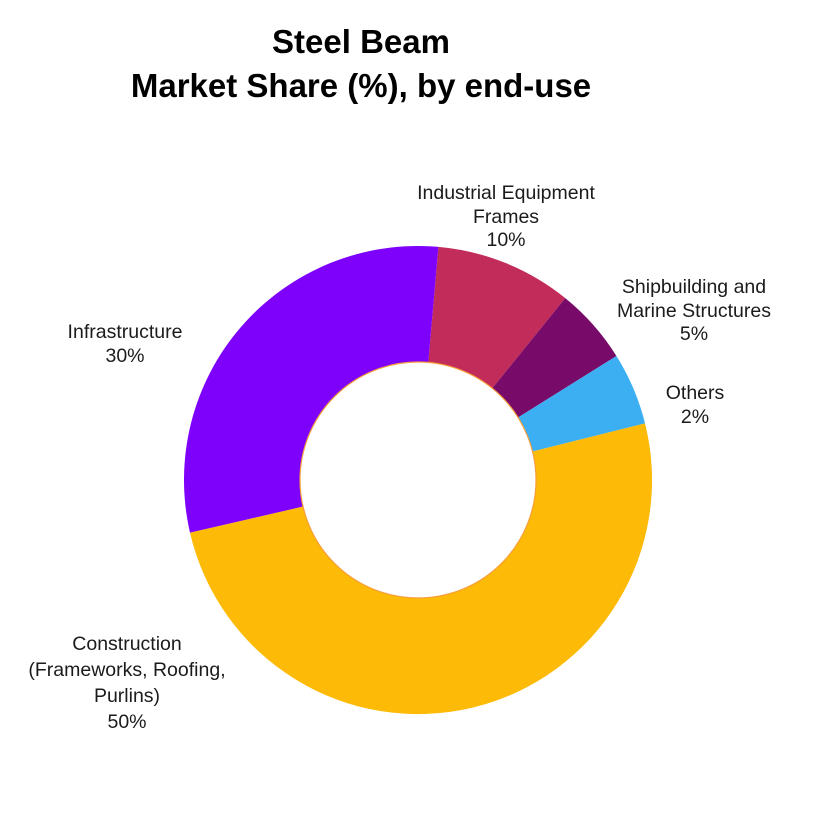 This screenshot has height=816, width=824. I want to click on slice-label-infrastructure: Infrastructure 30%, so click(125, 344).